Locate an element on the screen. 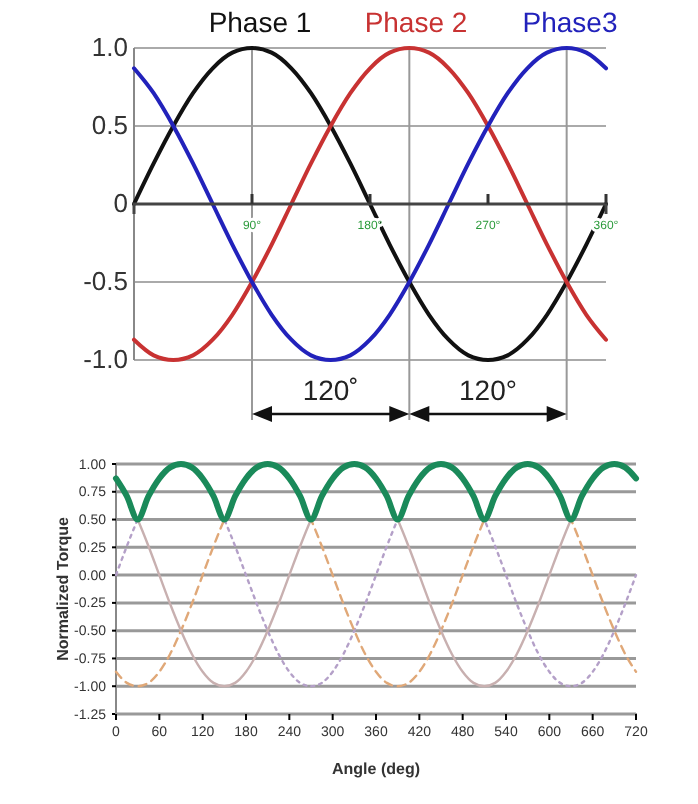 The width and height of the screenshot is (698, 804). line-series is located at coordinates (376, 492).